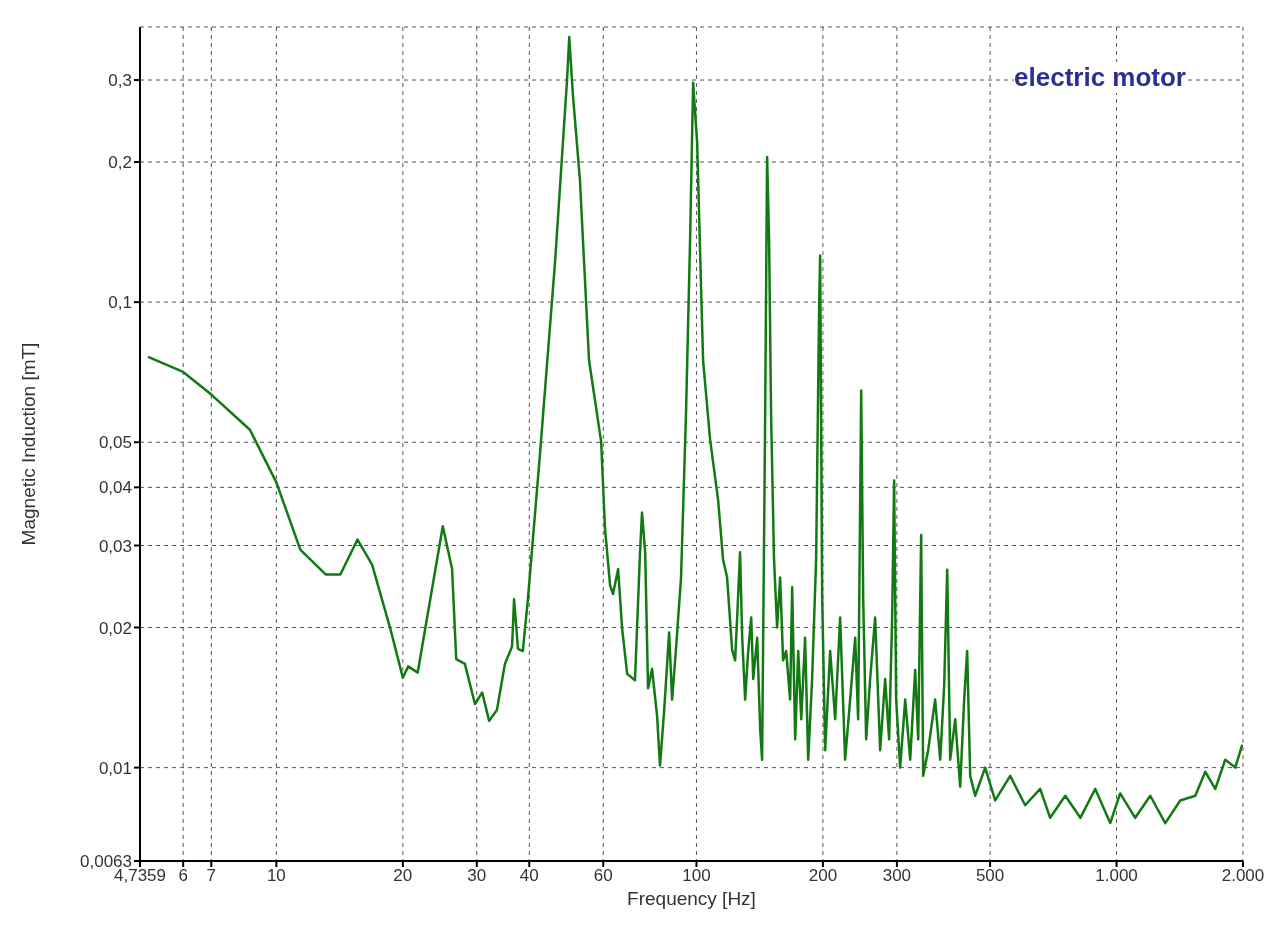 This screenshot has height=943, width=1276. I want to click on y-tick-label: 0,2, so click(120, 163).